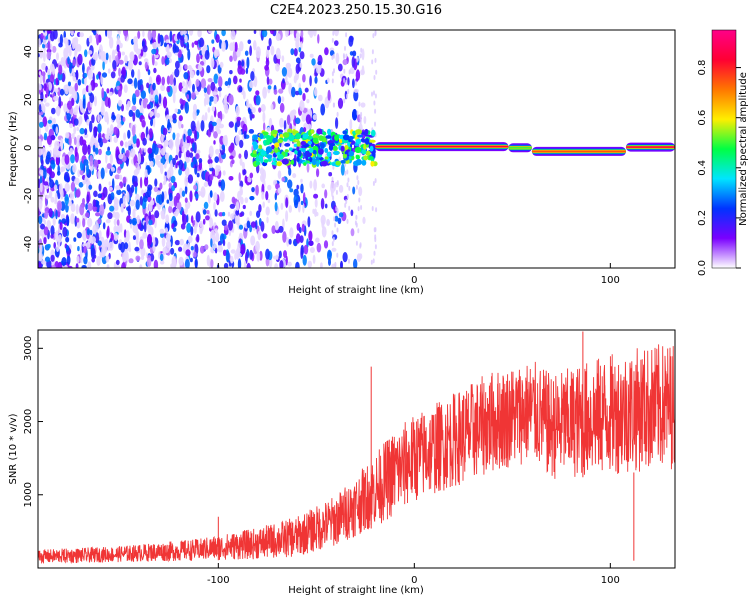 Image resolution: width=750 pixels, height=600 pixels. I want to click on y-tick-label: 0, so click(28, 148).